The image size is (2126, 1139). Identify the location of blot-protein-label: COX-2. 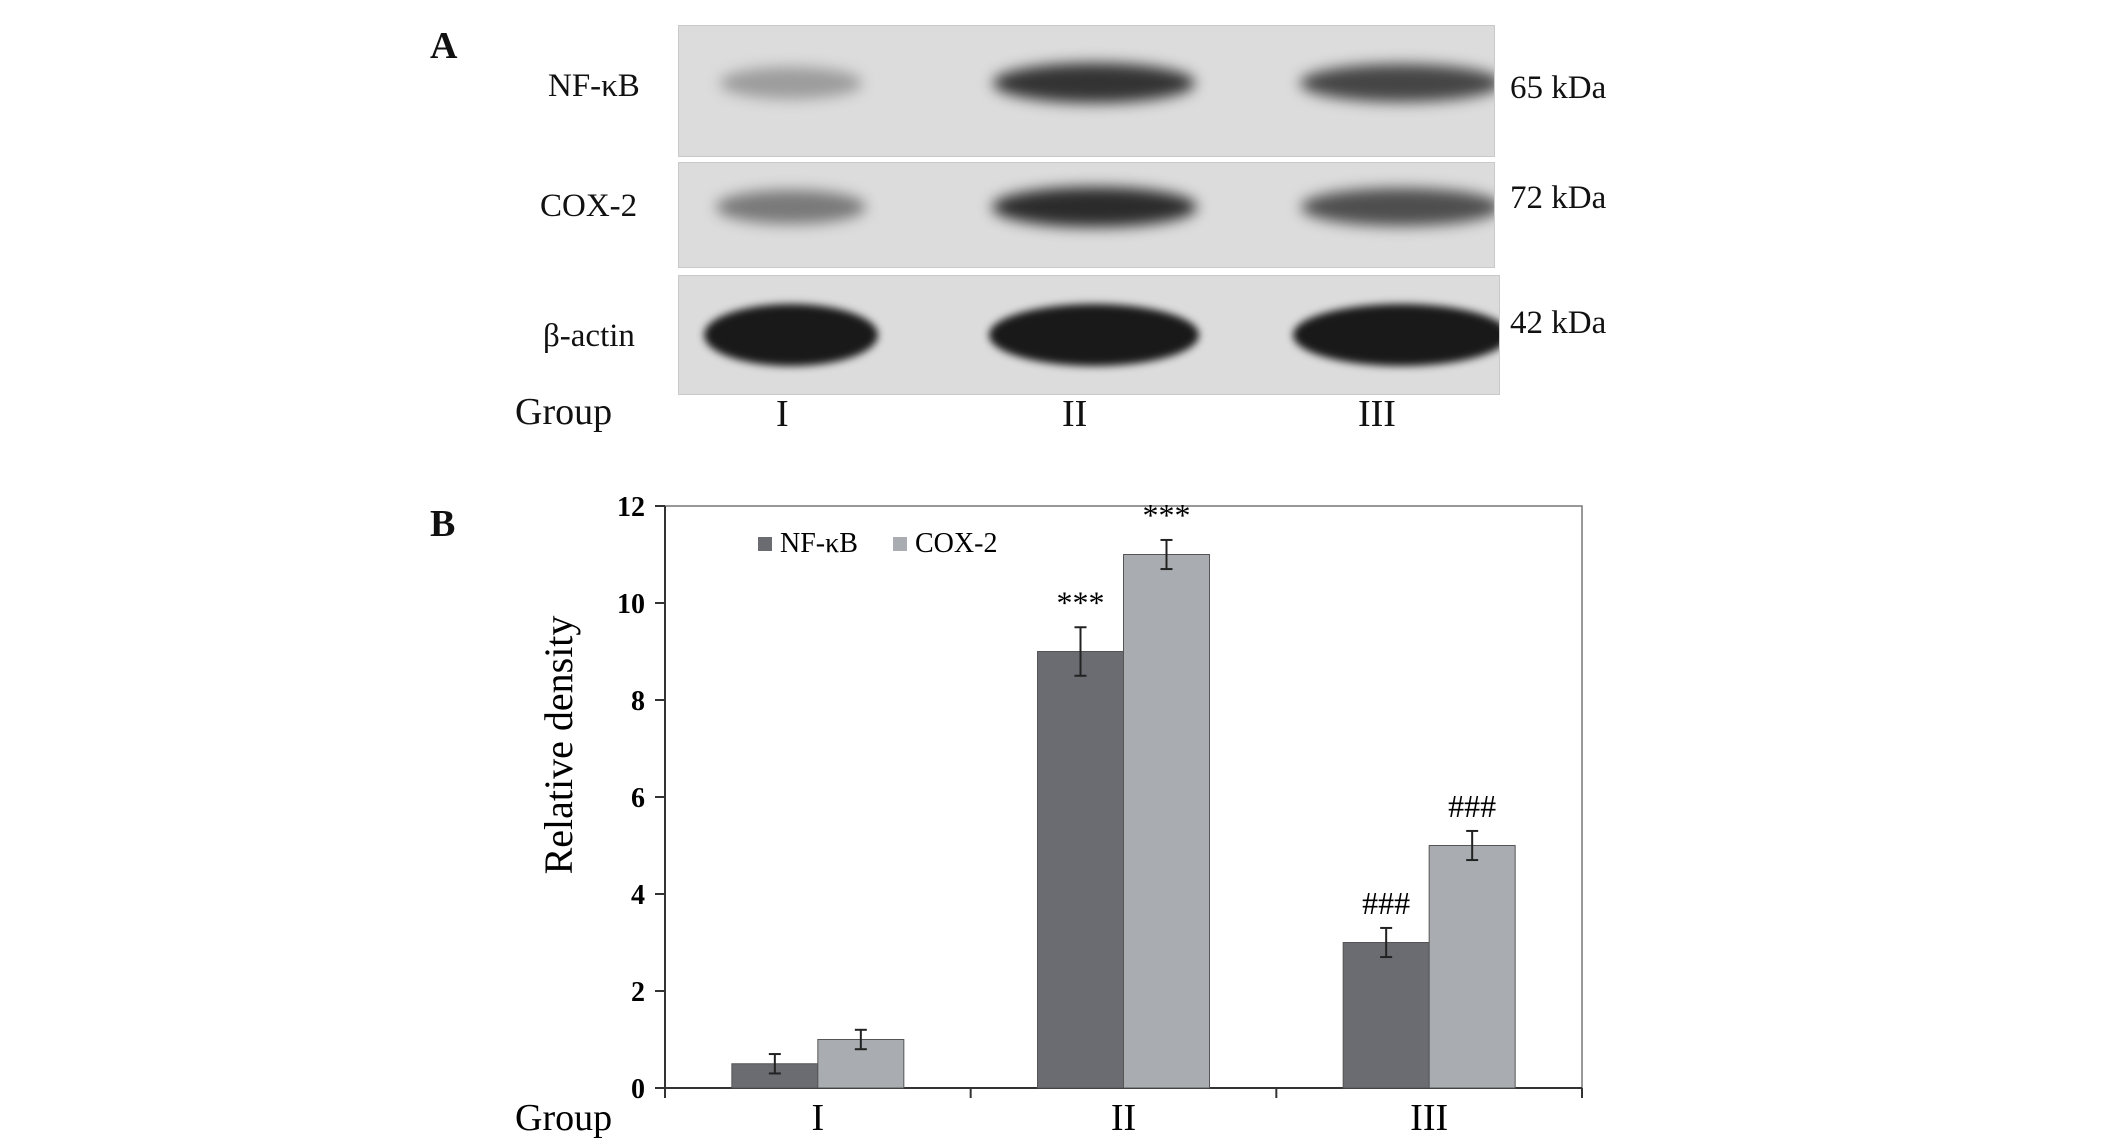
(589, 206).